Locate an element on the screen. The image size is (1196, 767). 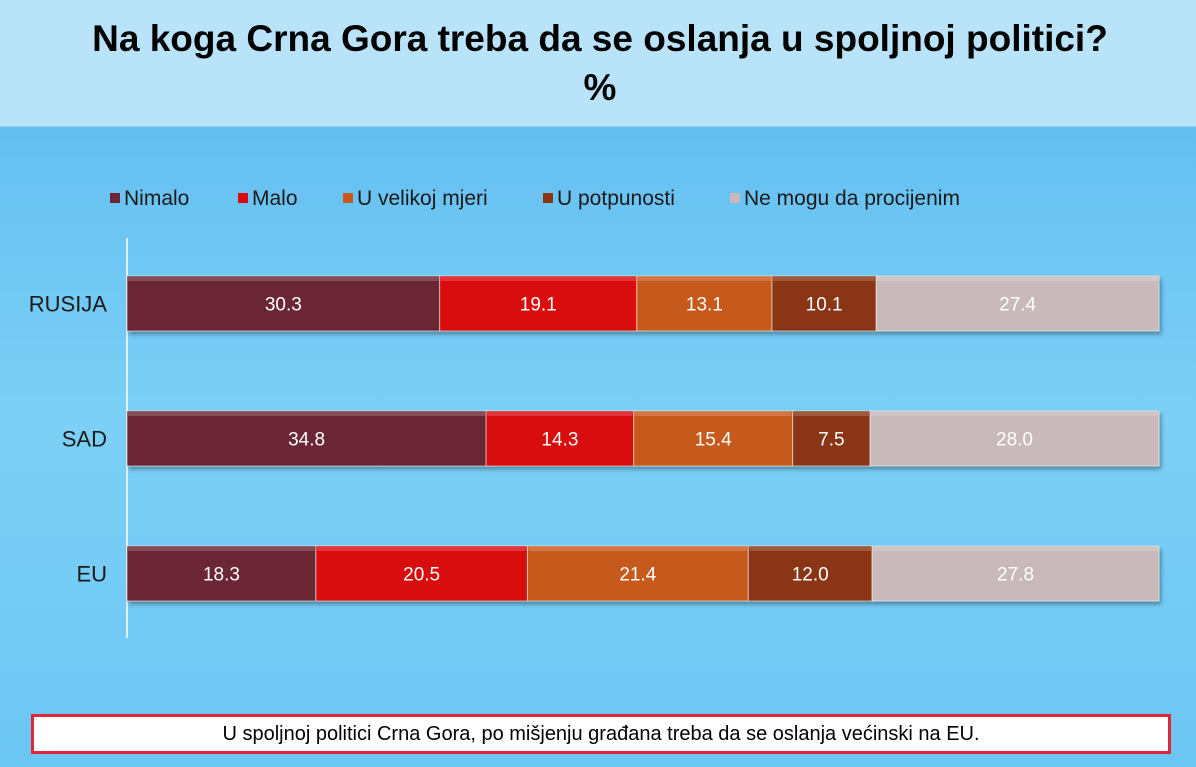
data-label-rusija-u-potpunosti: 10.1 is located at coordinates (824, 305).